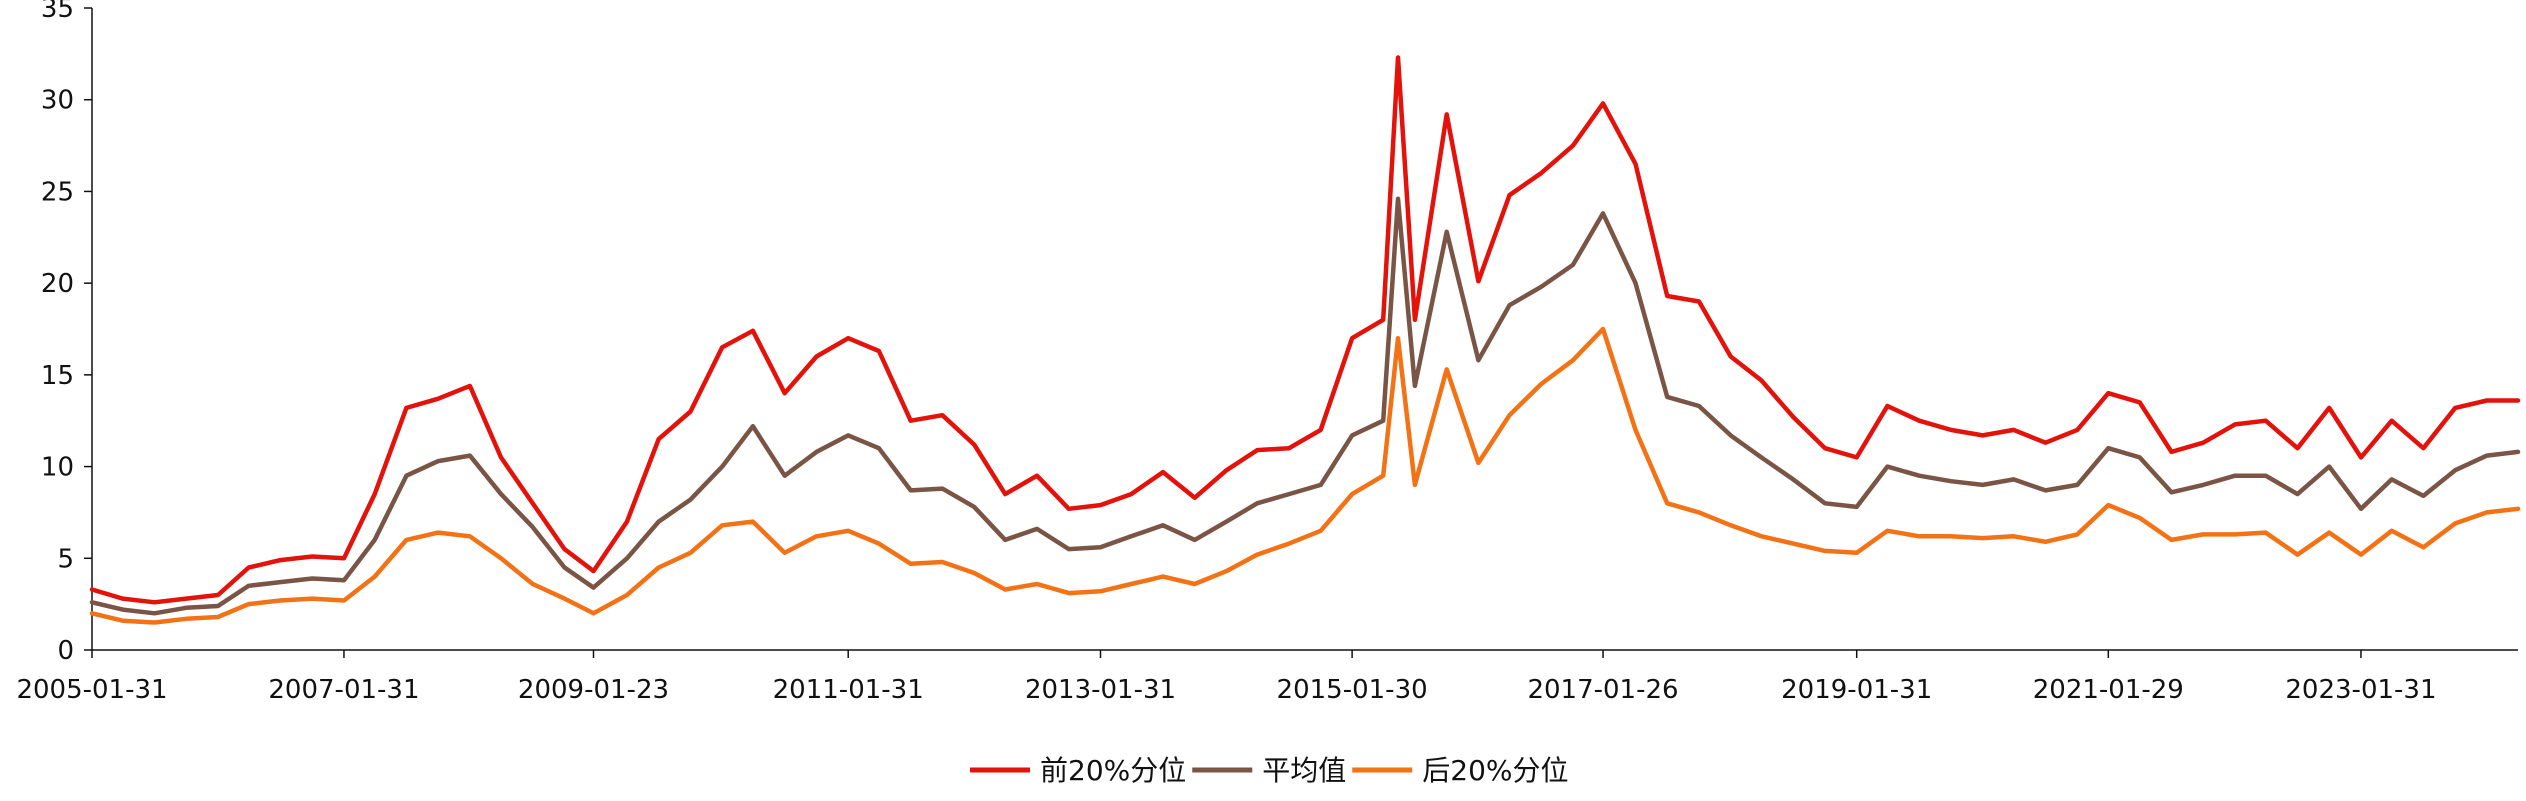  What do you see at coordinates (593, 690) in the screenshot?
I see `x-tick-label: 2009-01-23` at bounding box center [593, 690].